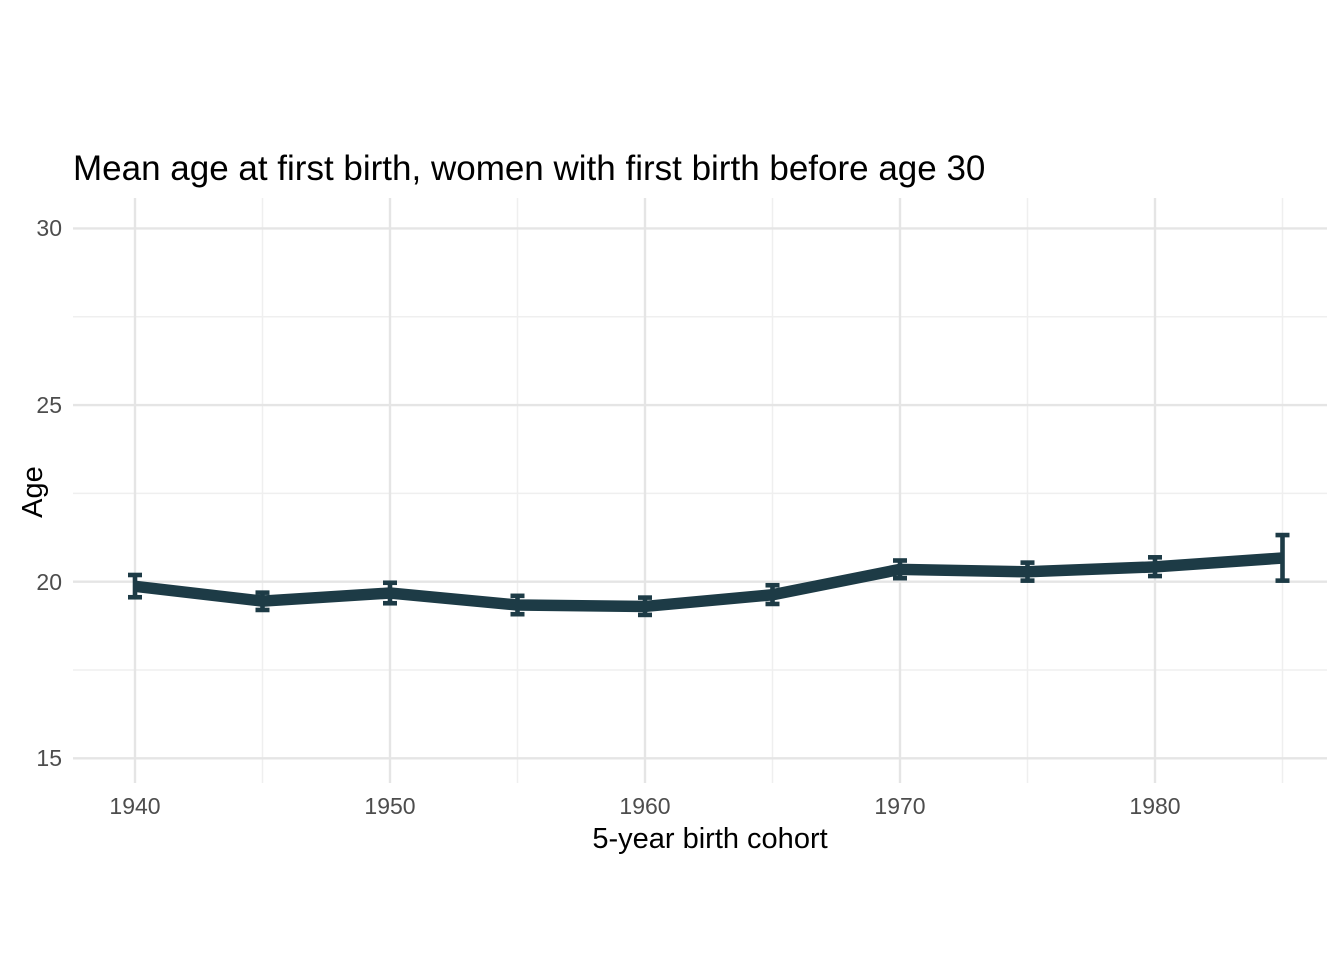  I want to click on y-tick-25: 25, so click(49, 405).